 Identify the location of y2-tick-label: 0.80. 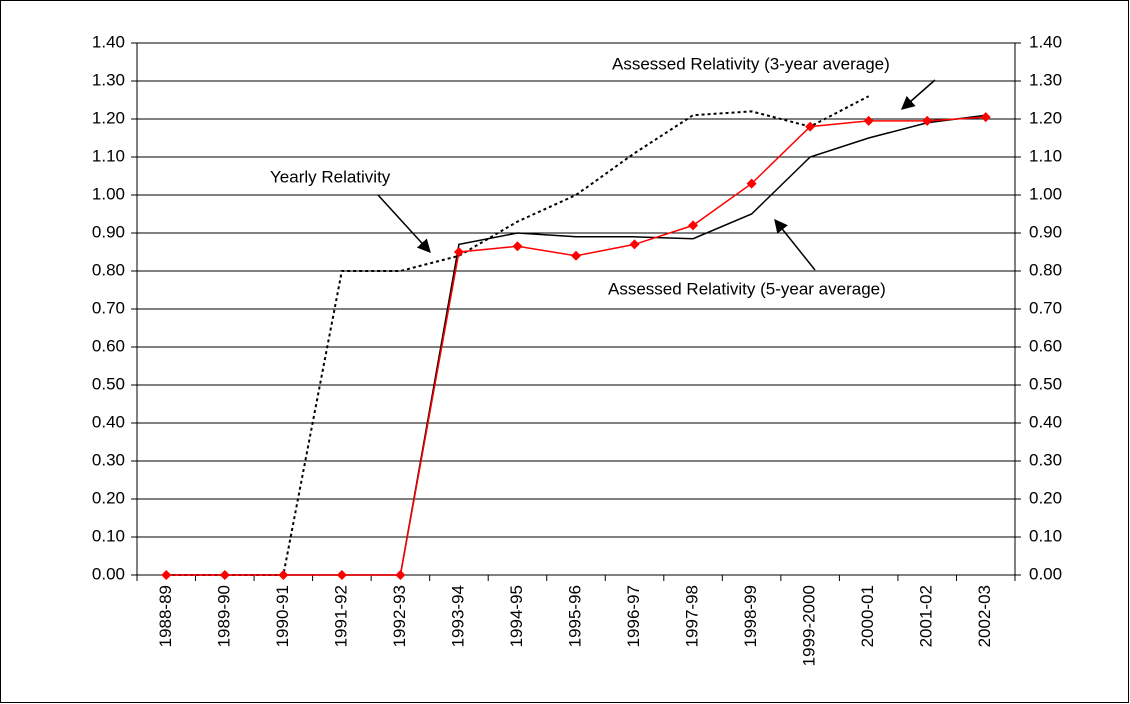
(1045, 269).